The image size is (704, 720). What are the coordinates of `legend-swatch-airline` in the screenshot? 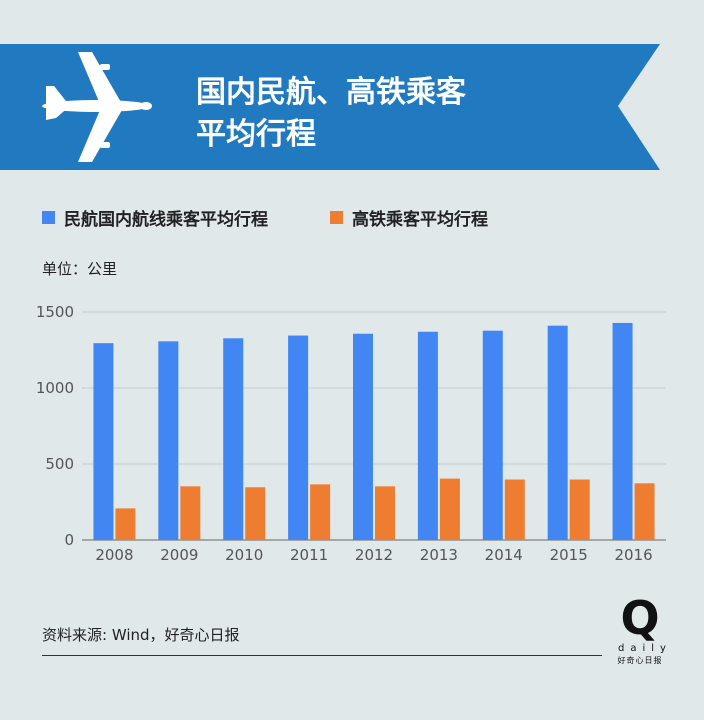 It's located at (48, 217).